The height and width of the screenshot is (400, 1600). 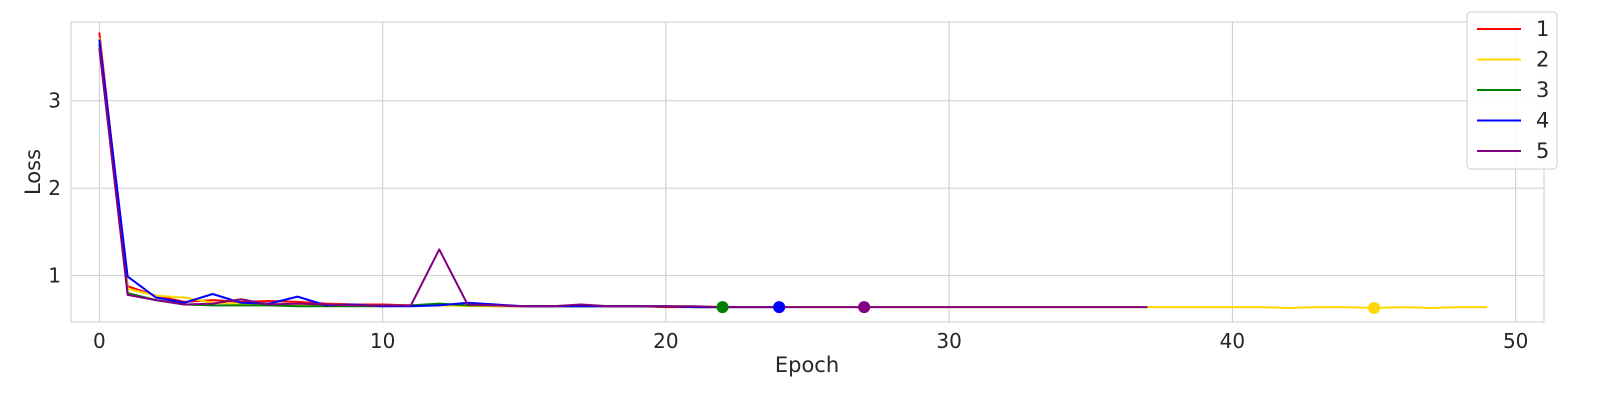 What do you see at coordinates (1048, 308) in the screenshot?
I see `best-epoch-markers` at bounding box center [1048, 308].